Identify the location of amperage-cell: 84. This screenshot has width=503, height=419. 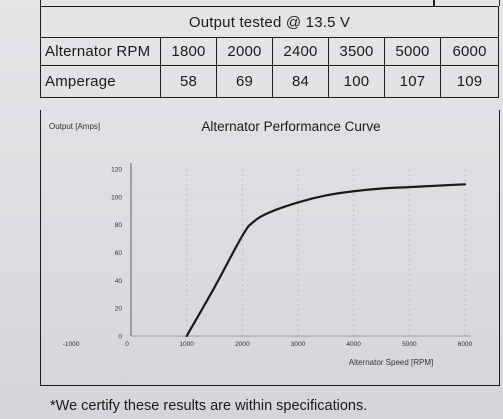
(300, 81).